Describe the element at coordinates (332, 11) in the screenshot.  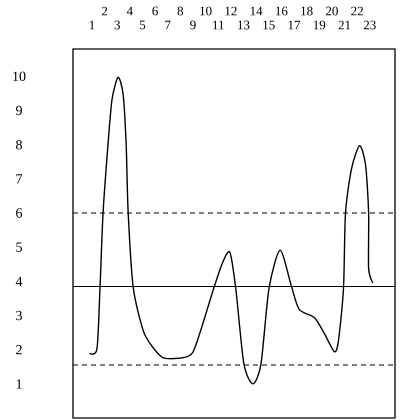
I see `x2-tick-label: 20` at that location.